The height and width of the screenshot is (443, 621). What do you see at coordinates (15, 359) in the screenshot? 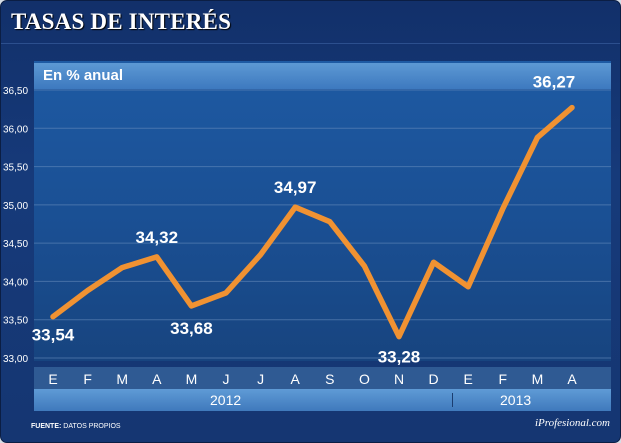
I see `y-tick-label: 33,00` at bounding box center [15, 359].